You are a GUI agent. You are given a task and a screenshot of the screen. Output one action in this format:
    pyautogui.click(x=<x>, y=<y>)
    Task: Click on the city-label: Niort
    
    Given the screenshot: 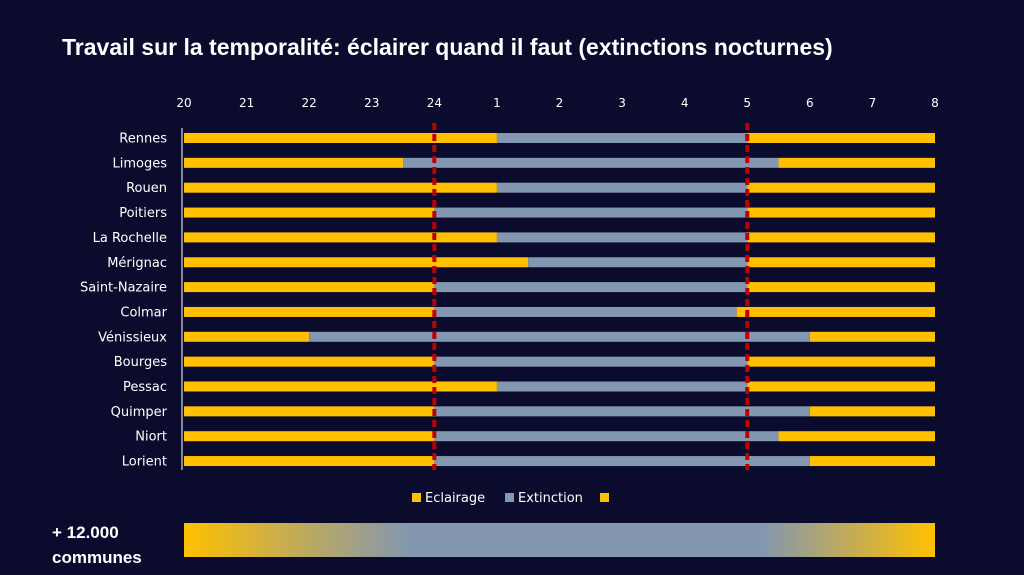 What is the action you would take?
    pyautogui.click(x=151, y=437)
    